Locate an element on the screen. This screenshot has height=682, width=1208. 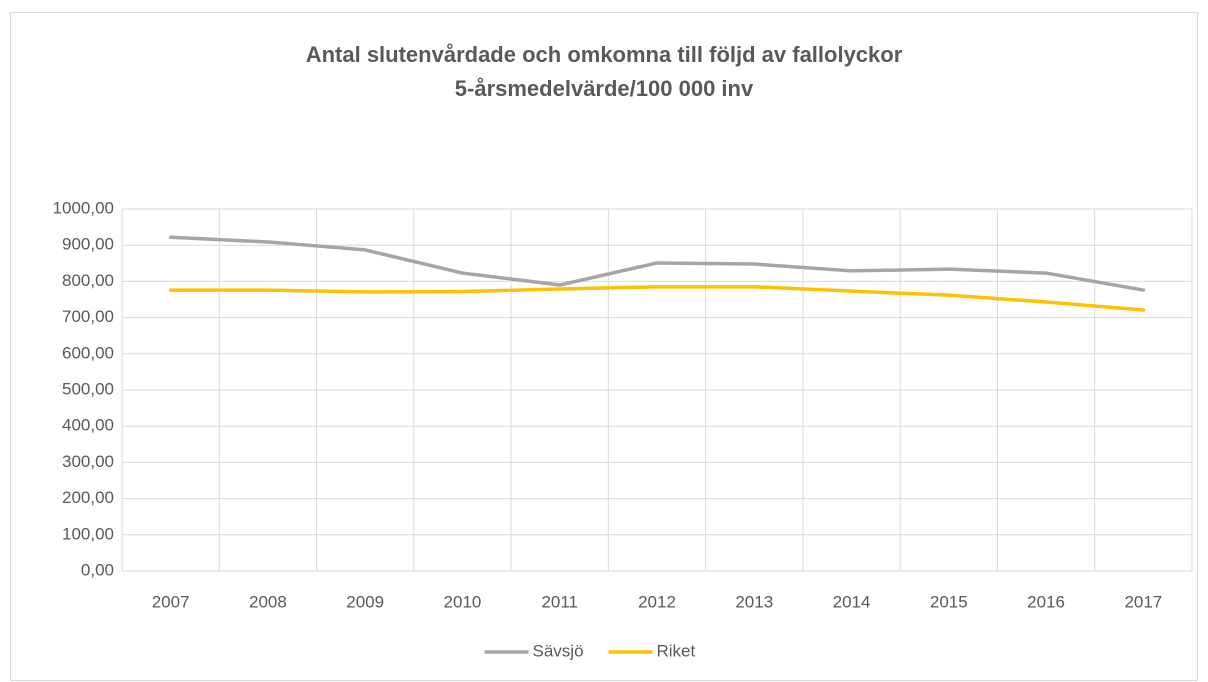
x-tick-label: 2014 is located at coordinates (852, 601).